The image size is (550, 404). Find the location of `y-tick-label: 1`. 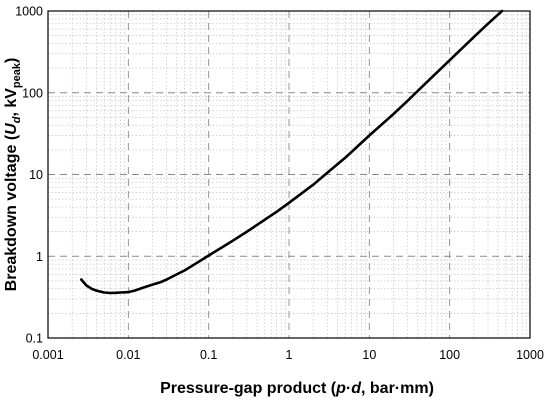

y-tick-label: 1 is located at coordinates (39, 257).